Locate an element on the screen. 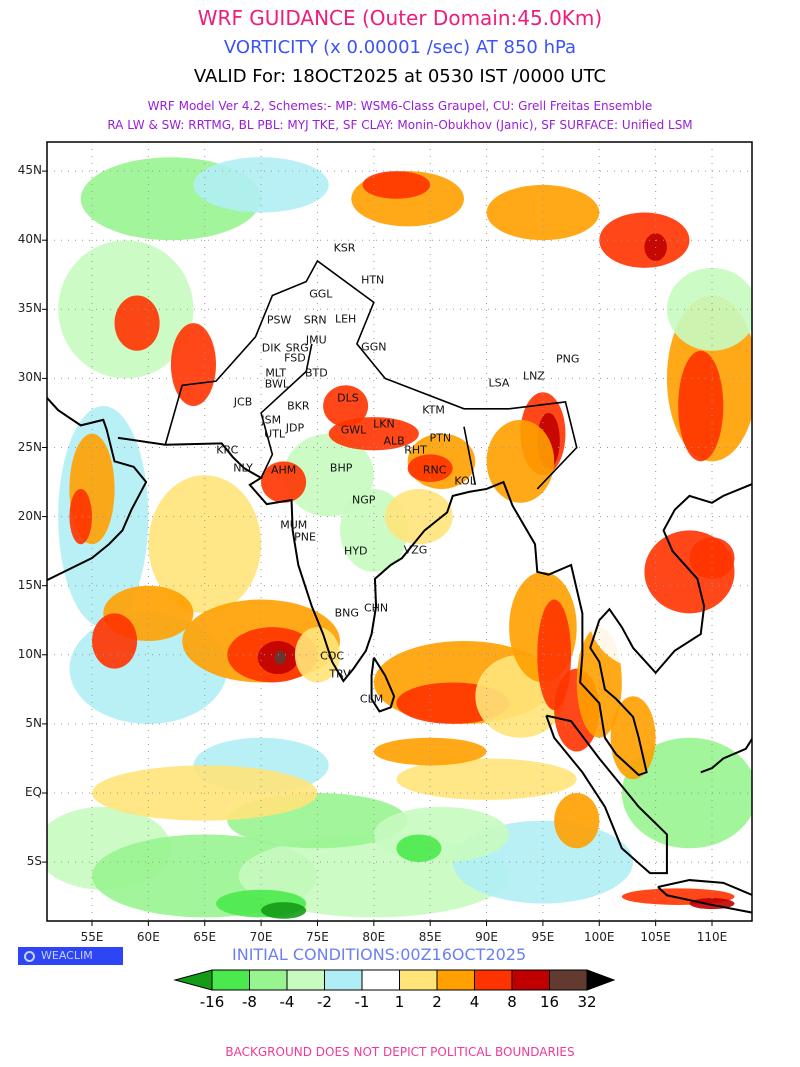  city-label: LNZ is located at coordinates (533, 376).